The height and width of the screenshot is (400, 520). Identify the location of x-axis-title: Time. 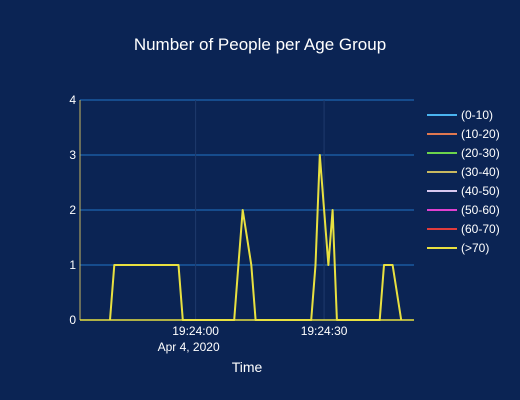
(247, 367).